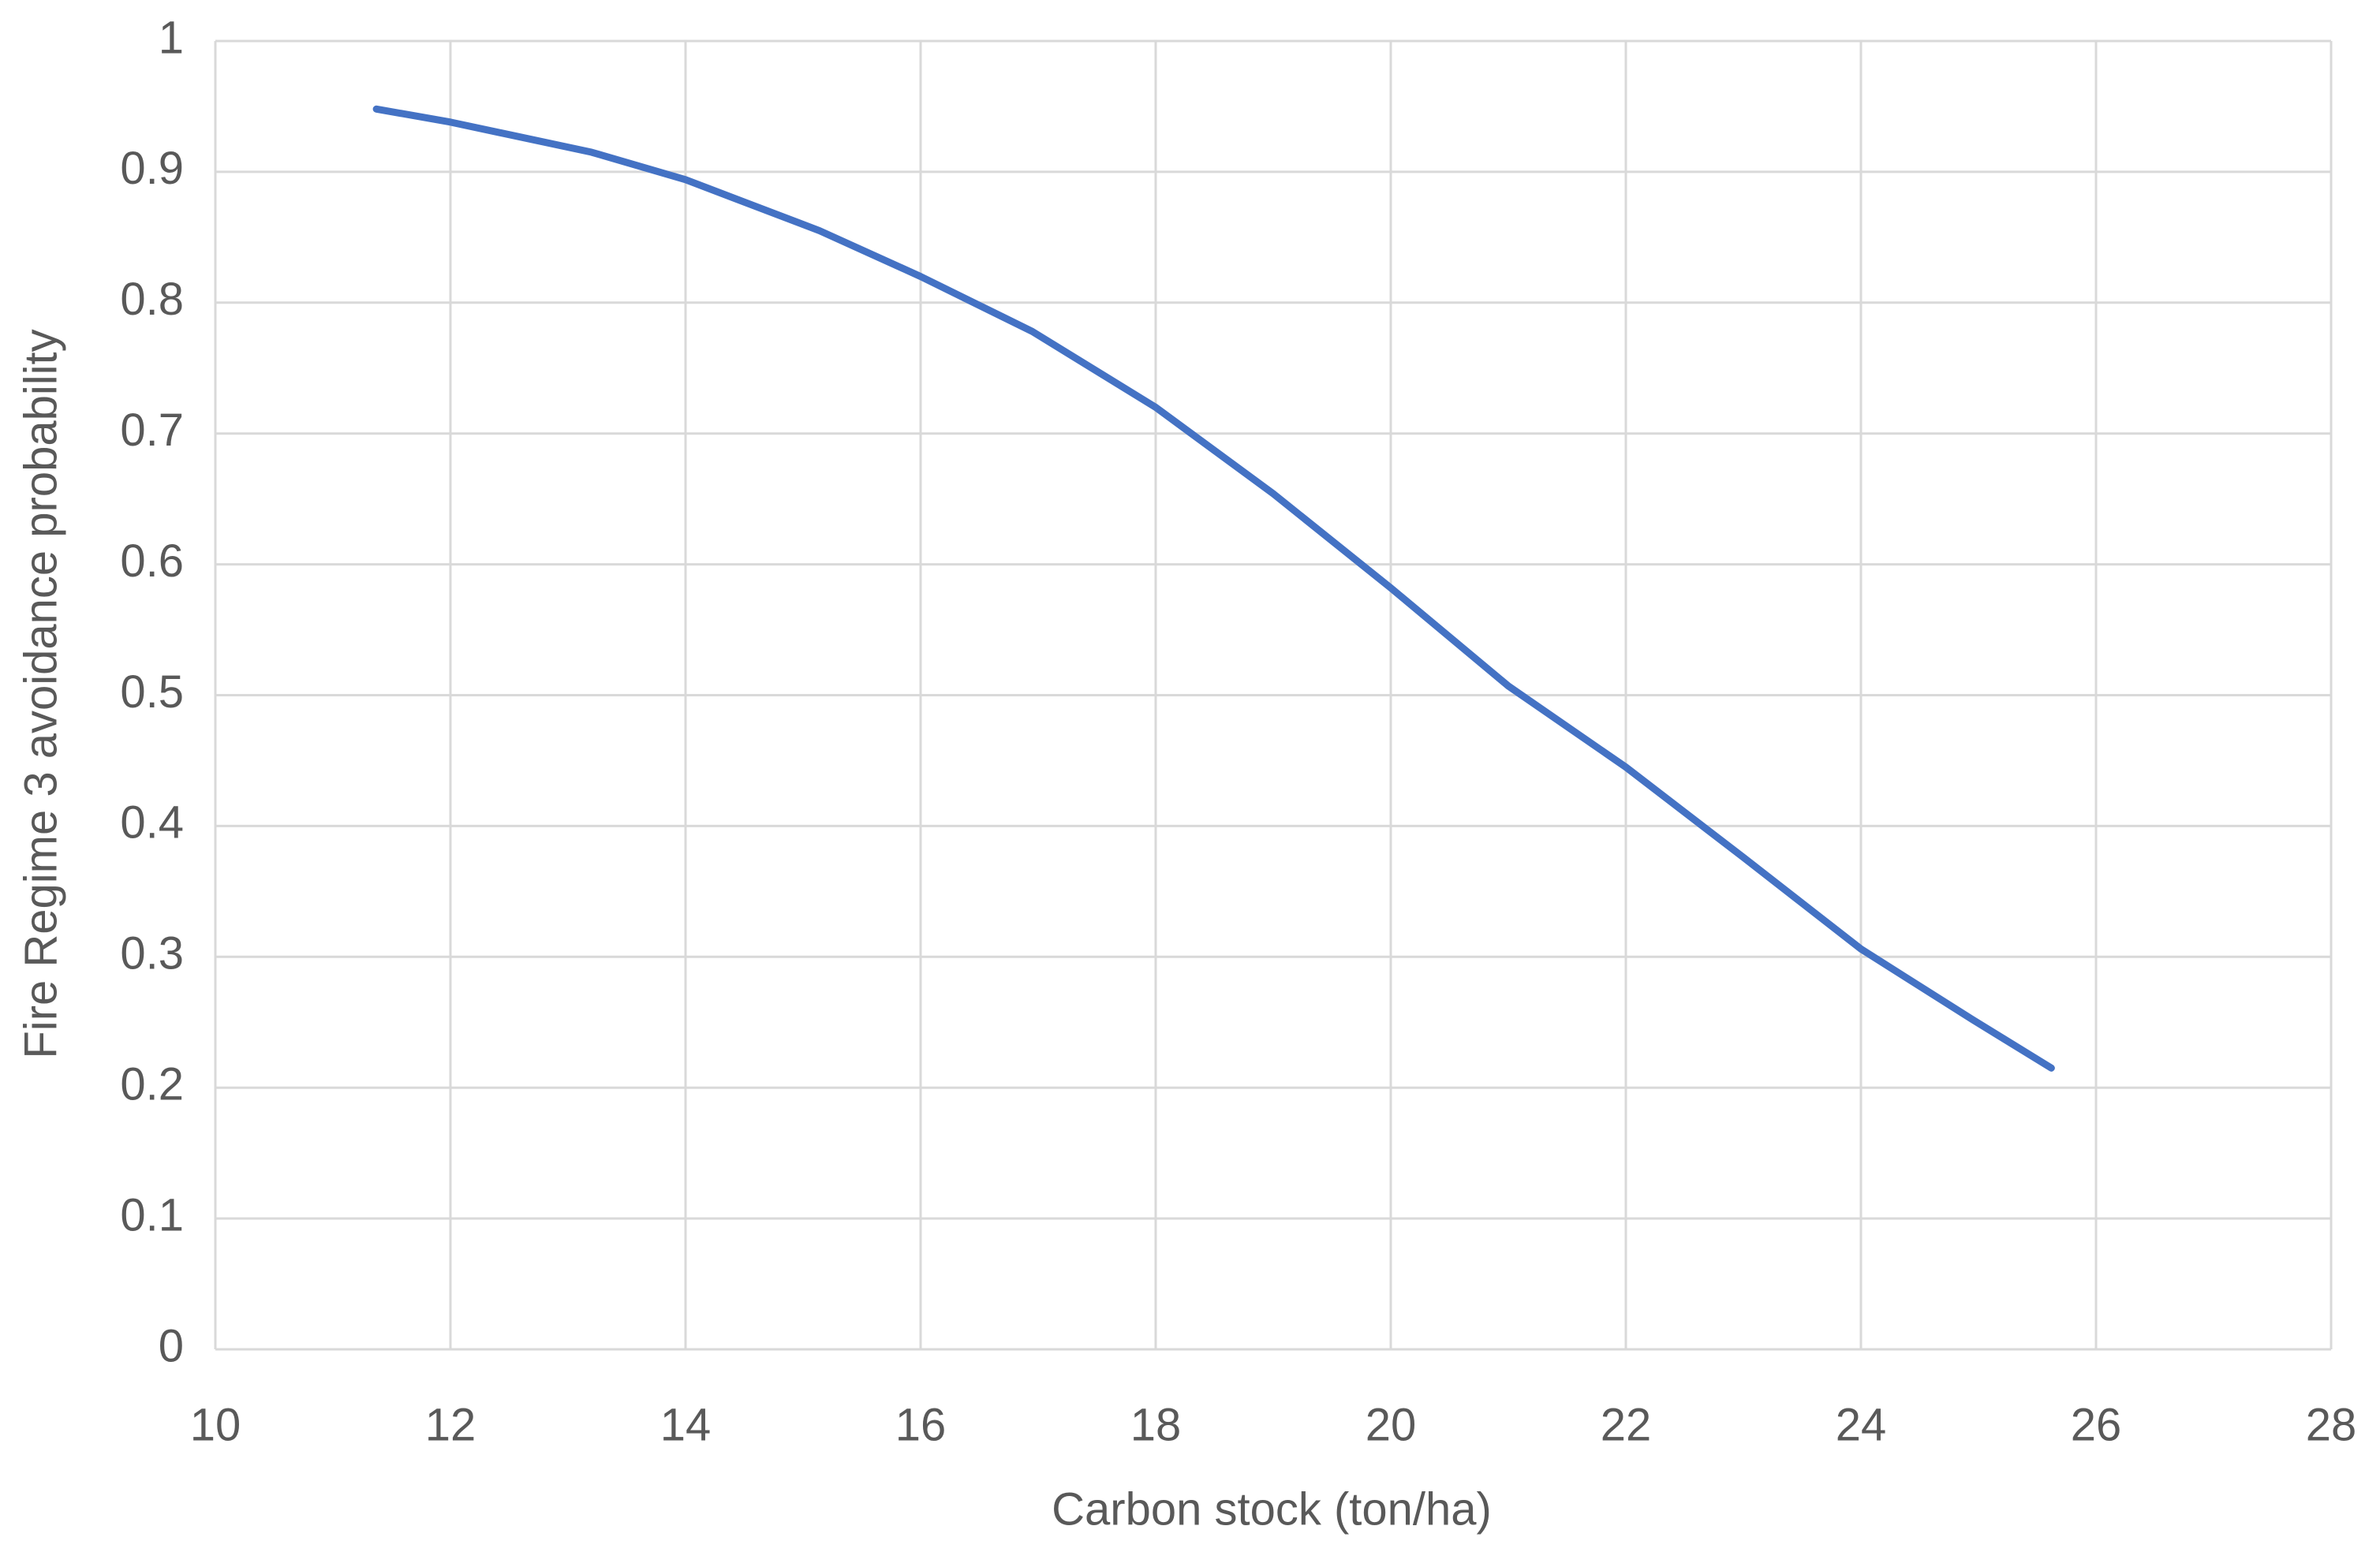  Describe the element at coordinates (171, 37) in the screenshot. I see `y-tick-label: 1` at that location.